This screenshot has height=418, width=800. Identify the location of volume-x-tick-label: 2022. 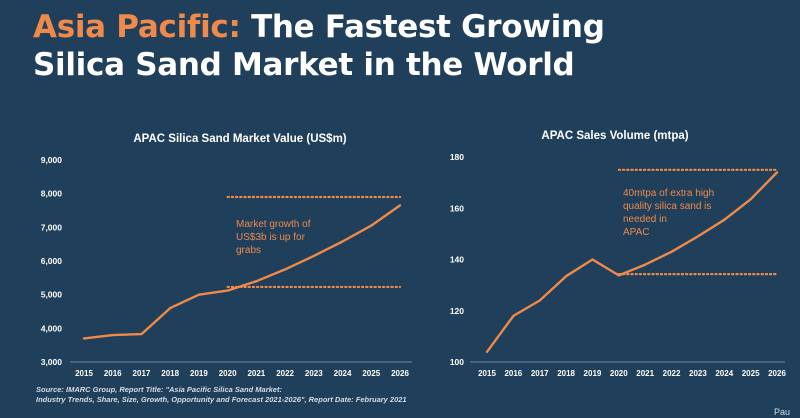
(672, 373).